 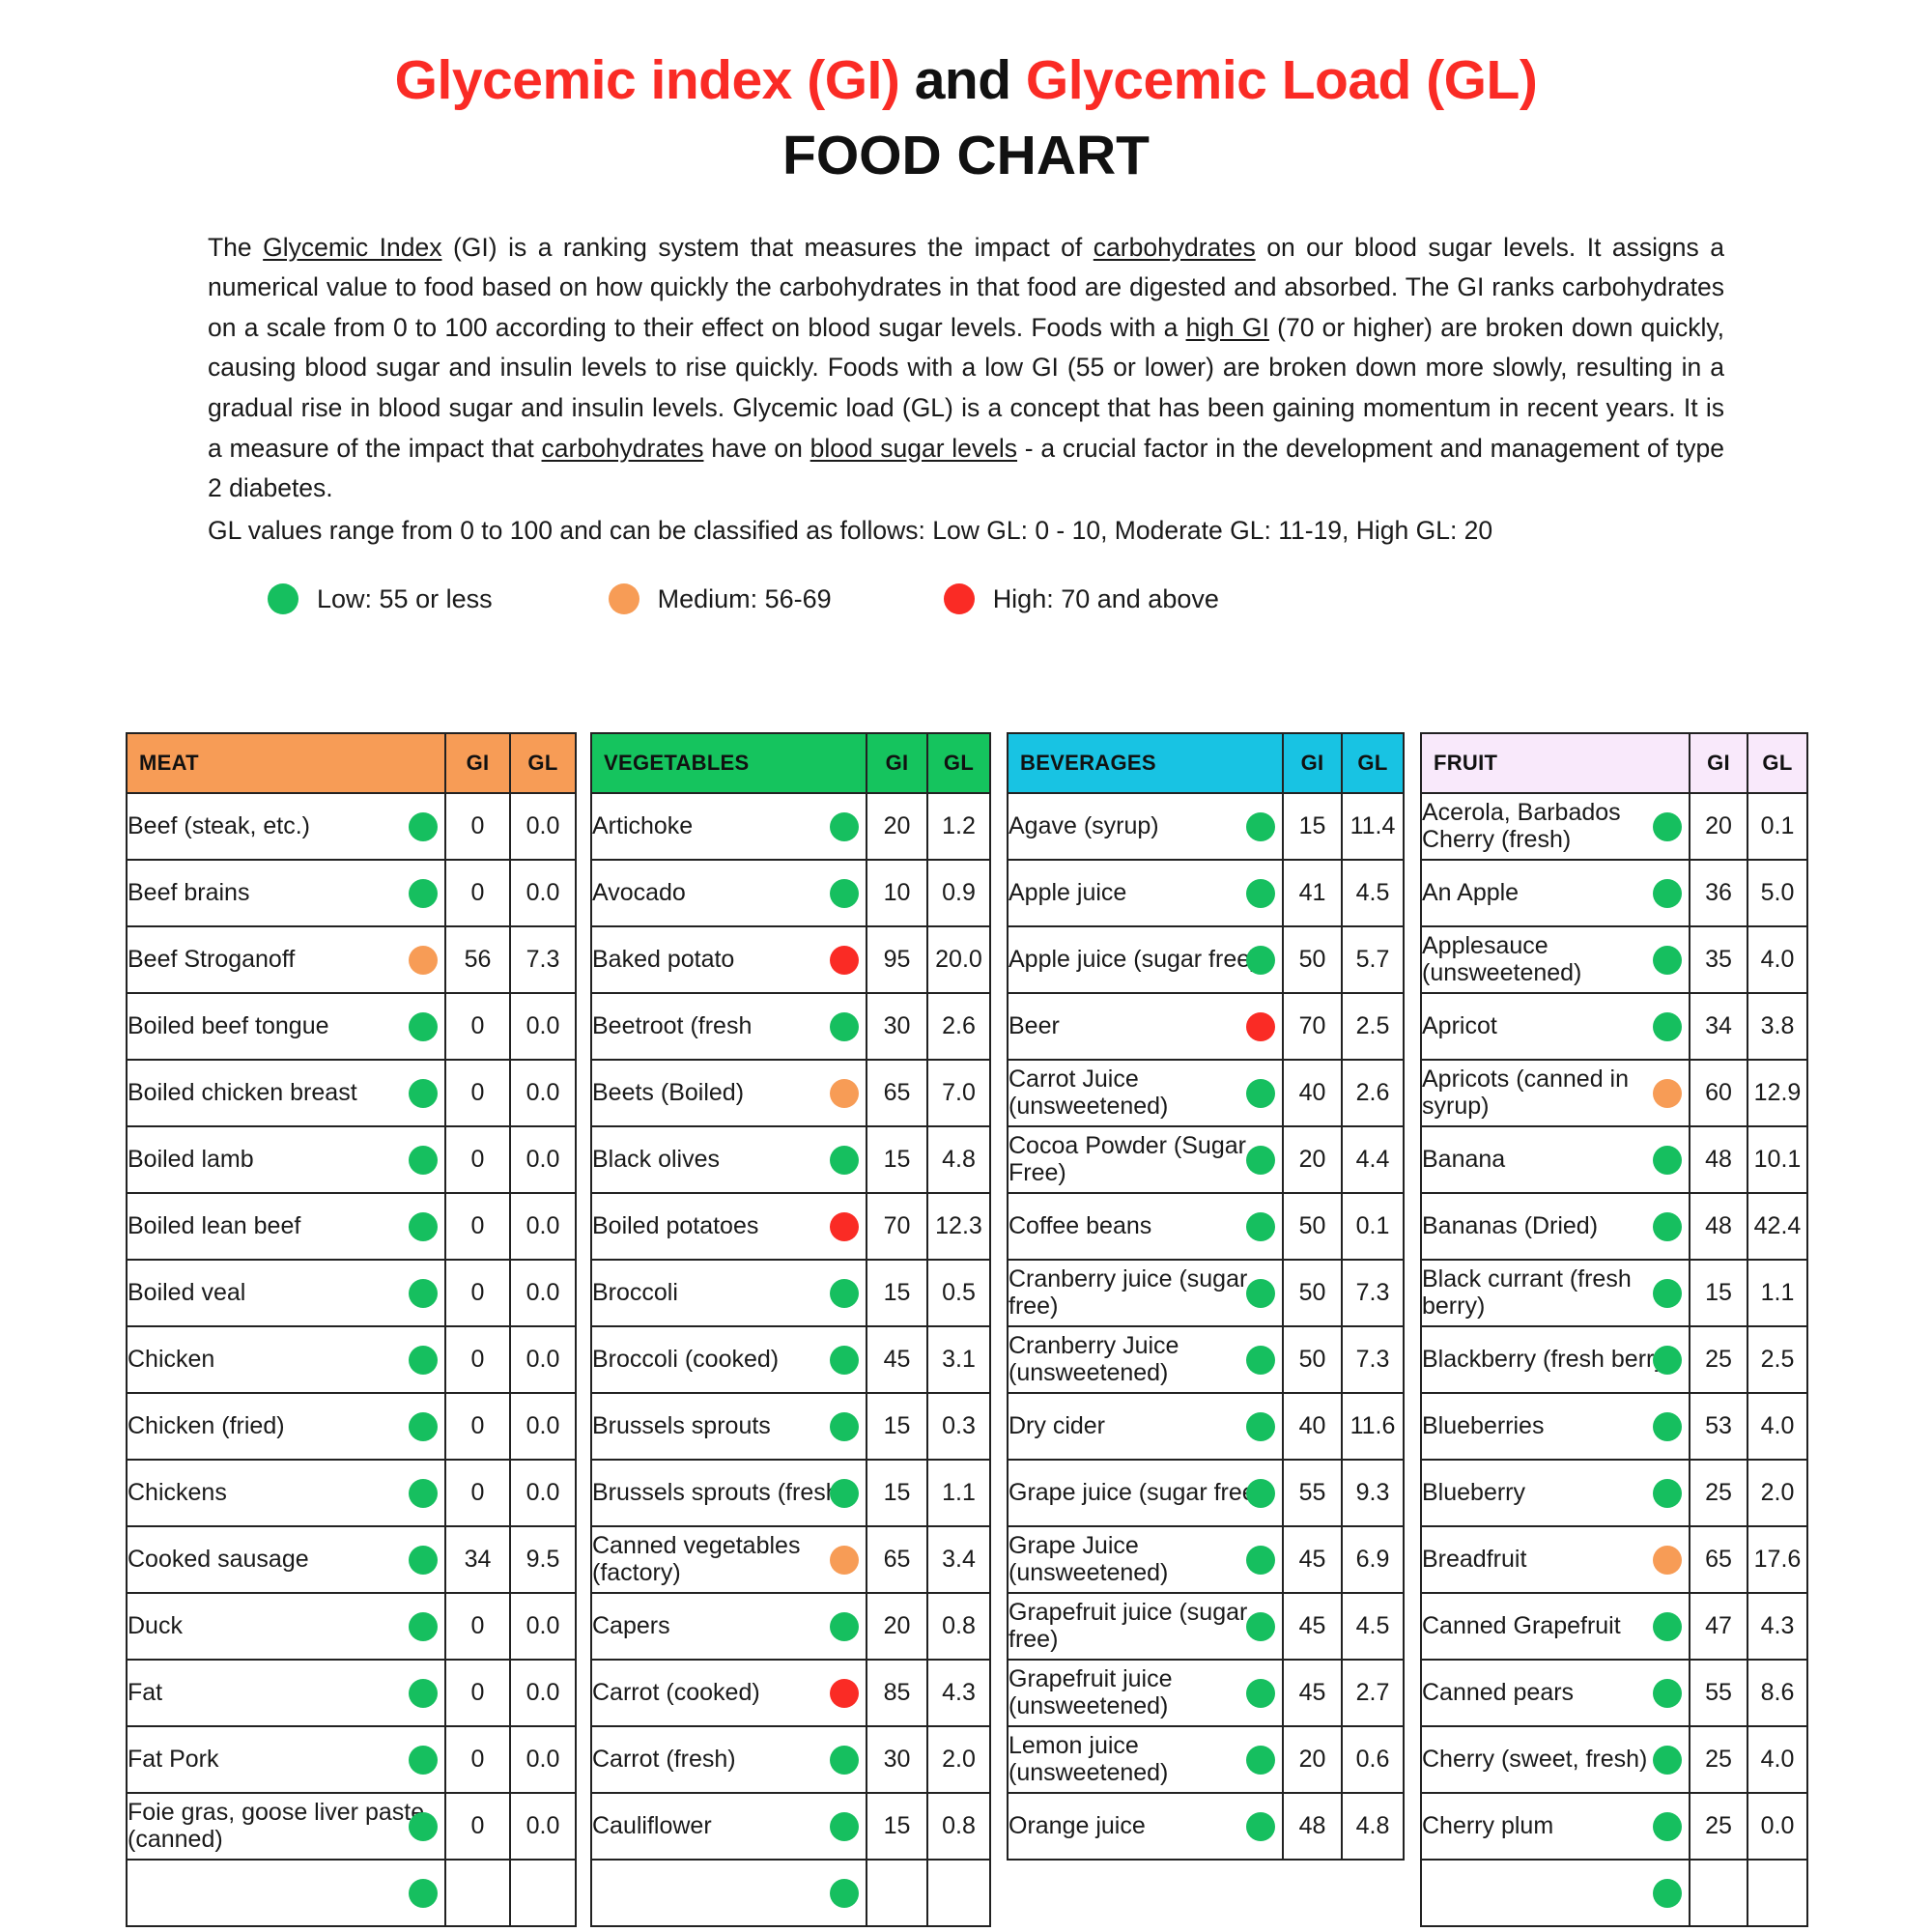 I want to click on table-row: Boiled veal 0 0.0, so click(x=351, y=1293).